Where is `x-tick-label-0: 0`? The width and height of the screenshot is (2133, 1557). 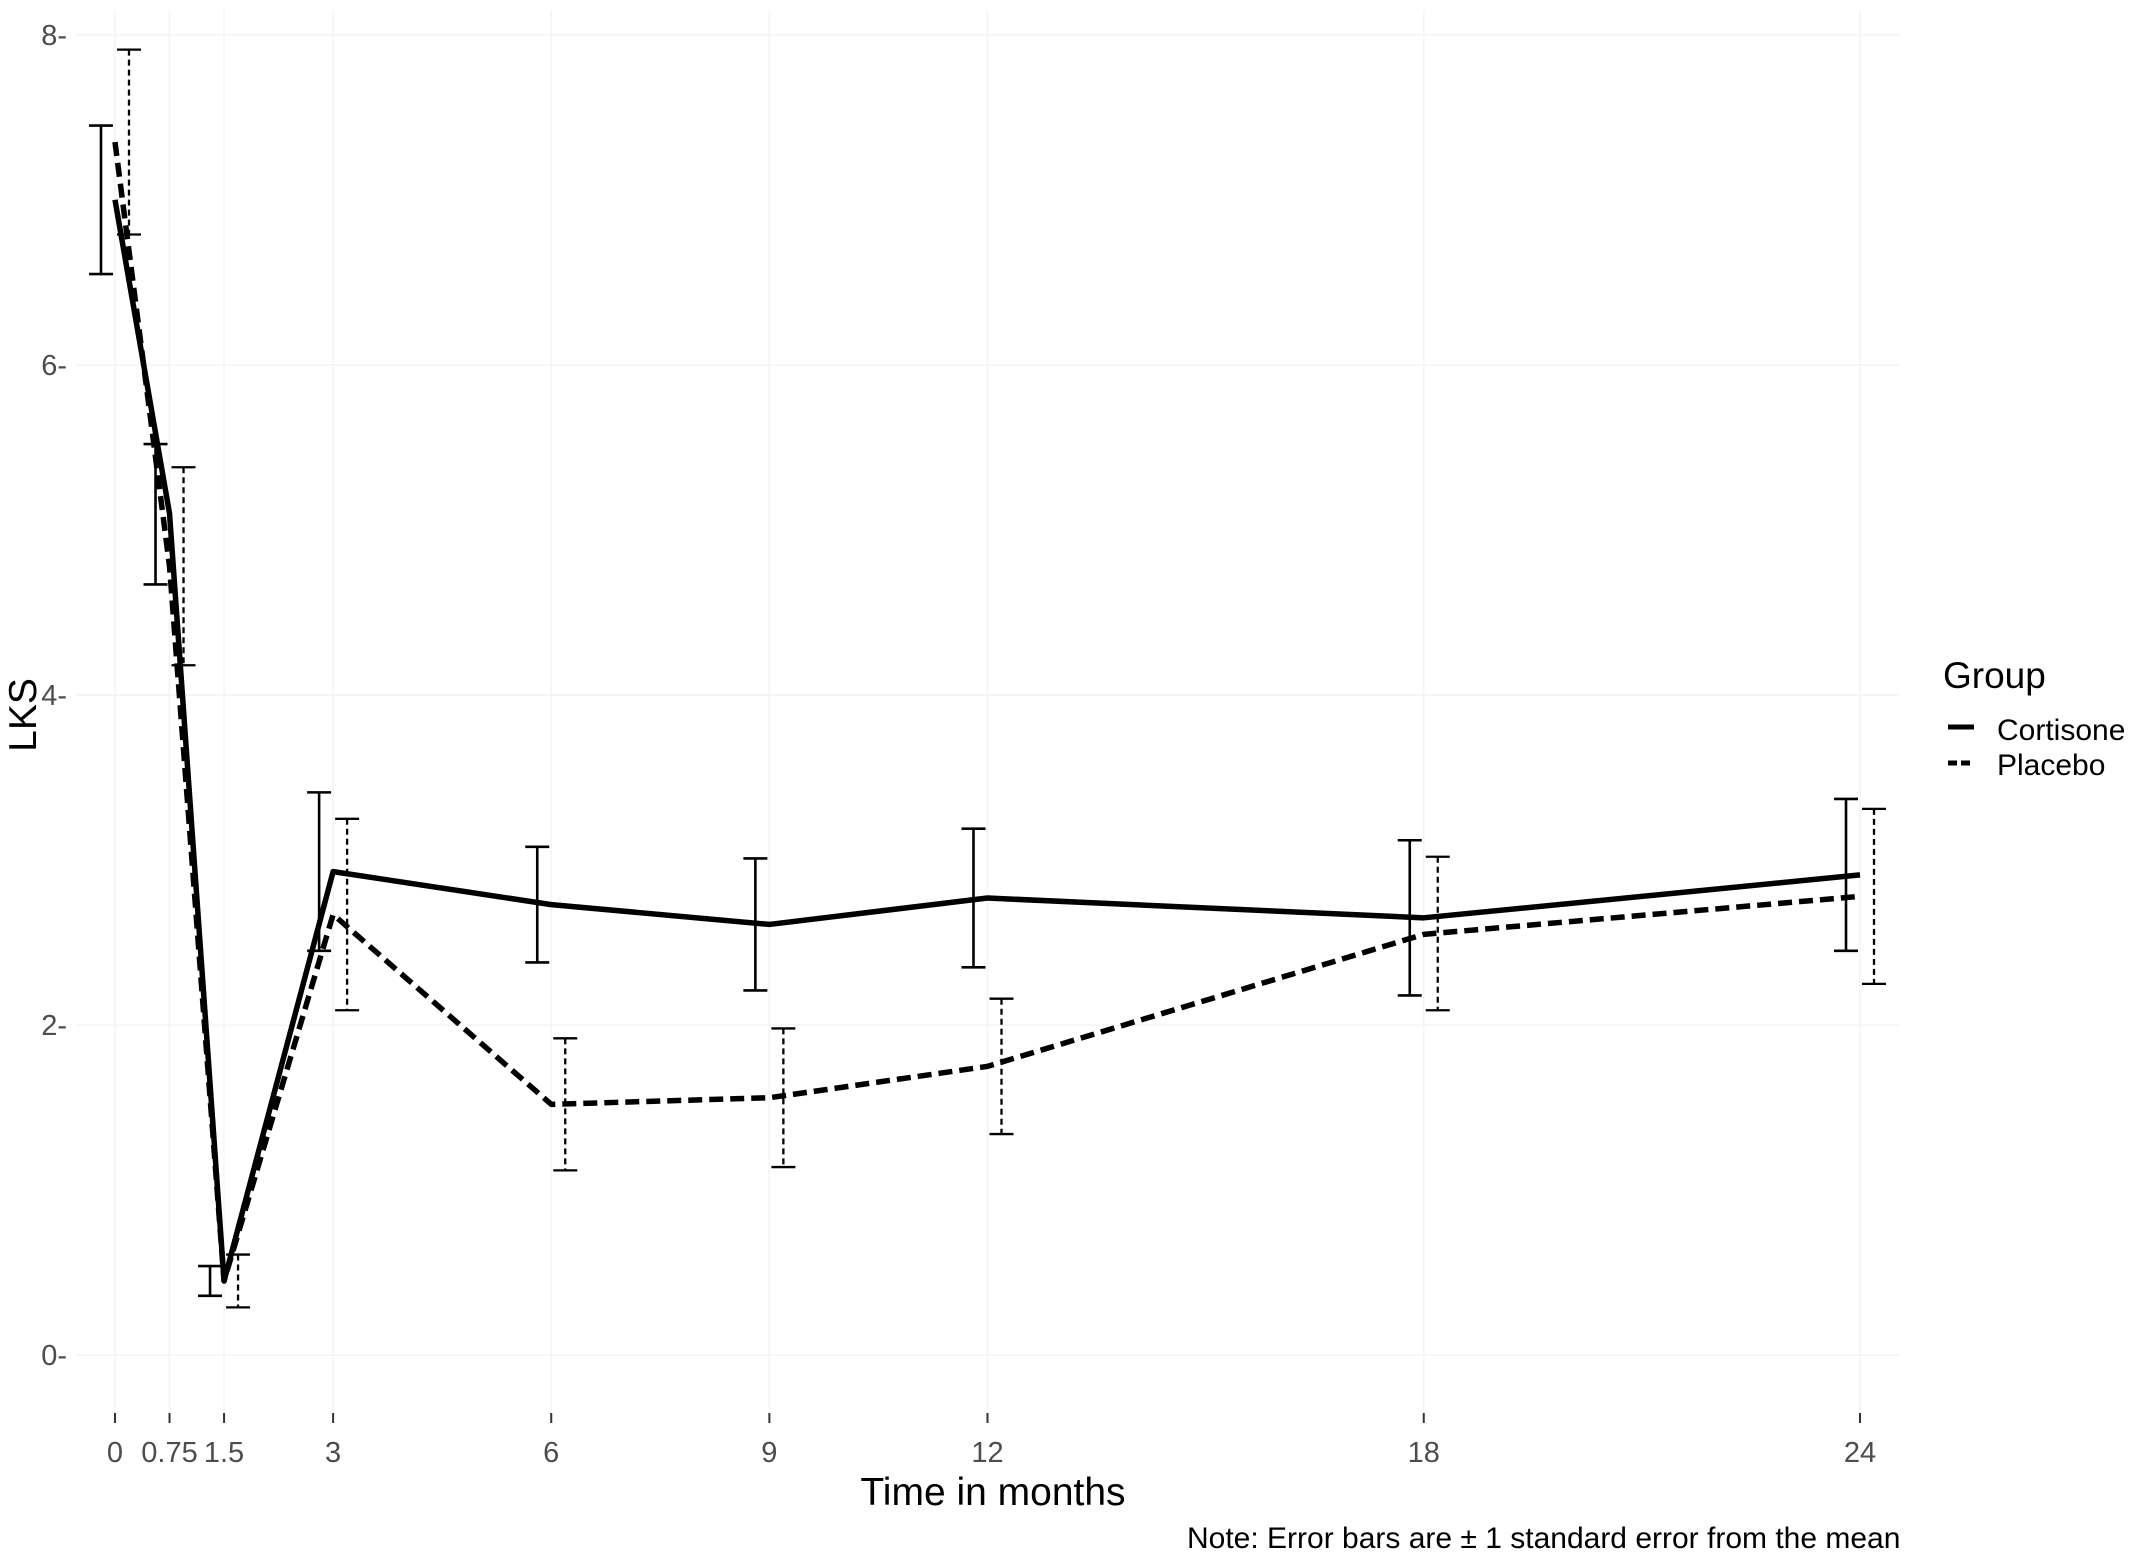
x-tick-label-0: 0 is located at coordinates (115, 1453).